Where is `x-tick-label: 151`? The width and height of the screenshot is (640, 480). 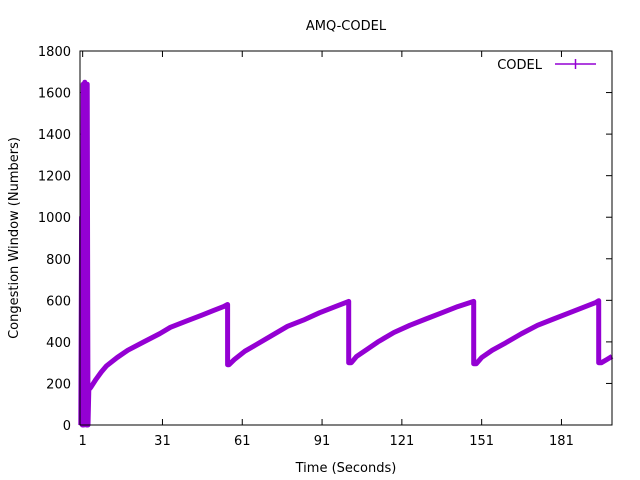 x-tick-label: 151 is located at coordinates (481, 441).